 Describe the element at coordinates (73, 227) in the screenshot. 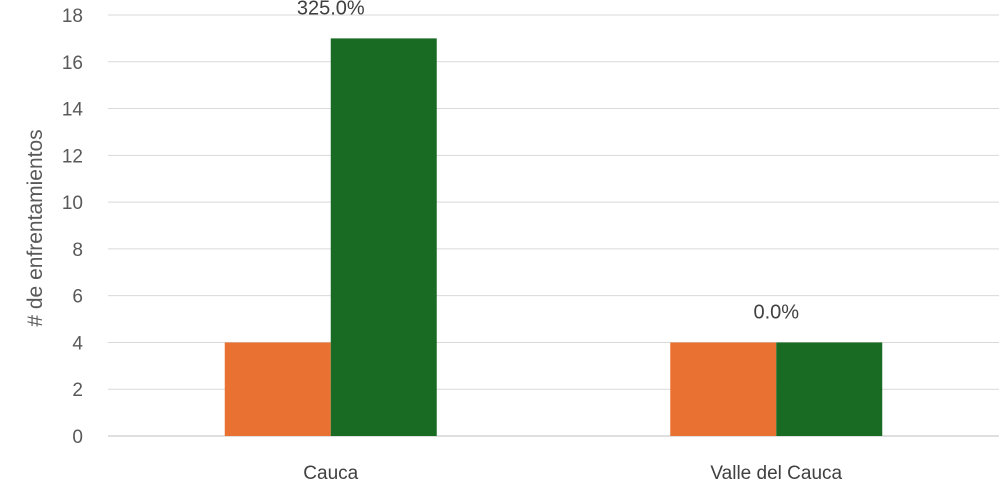

I see `y-axis-ticks: 0 2 4 6 8 10 12 14 16 18` at that location.